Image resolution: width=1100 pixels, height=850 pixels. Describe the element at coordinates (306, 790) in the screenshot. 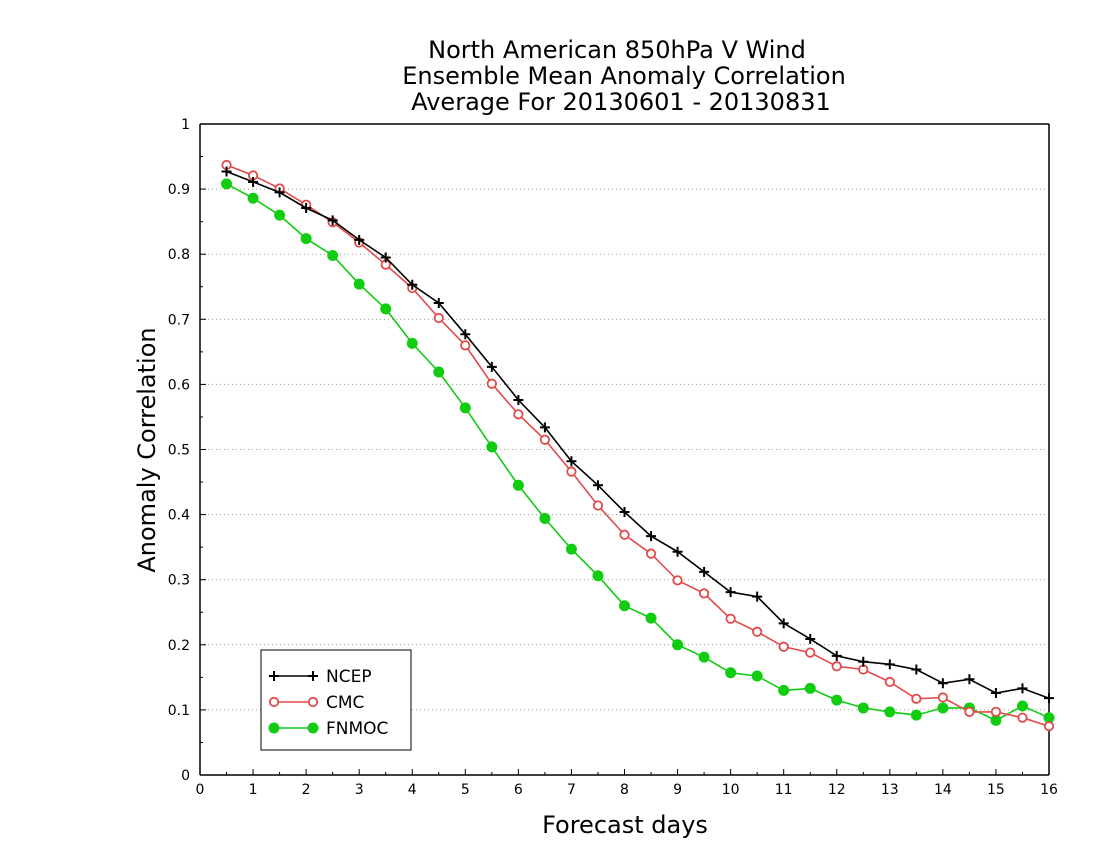

I see `x-tick-label: 2` at that location.